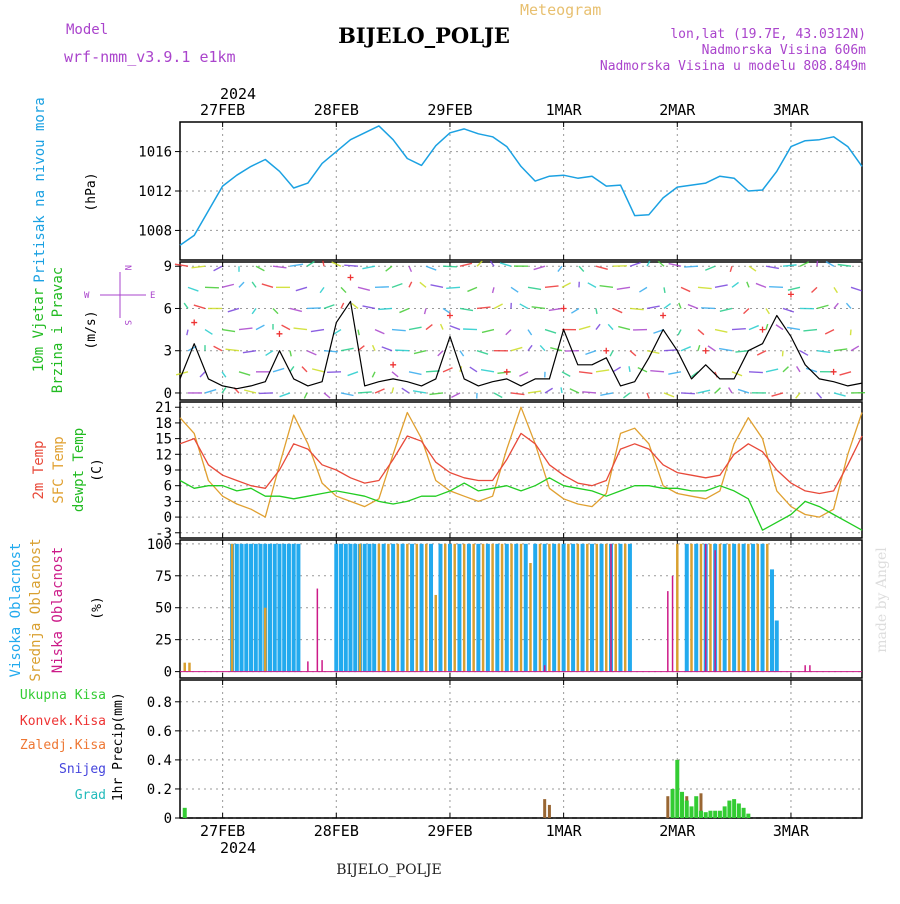 This screenshot has width=900, height=904. What do you see at coordinates (677, 831) in the screenshot?
I see `bottom-date-label: 2MAR` at bounding box center [677, 831].